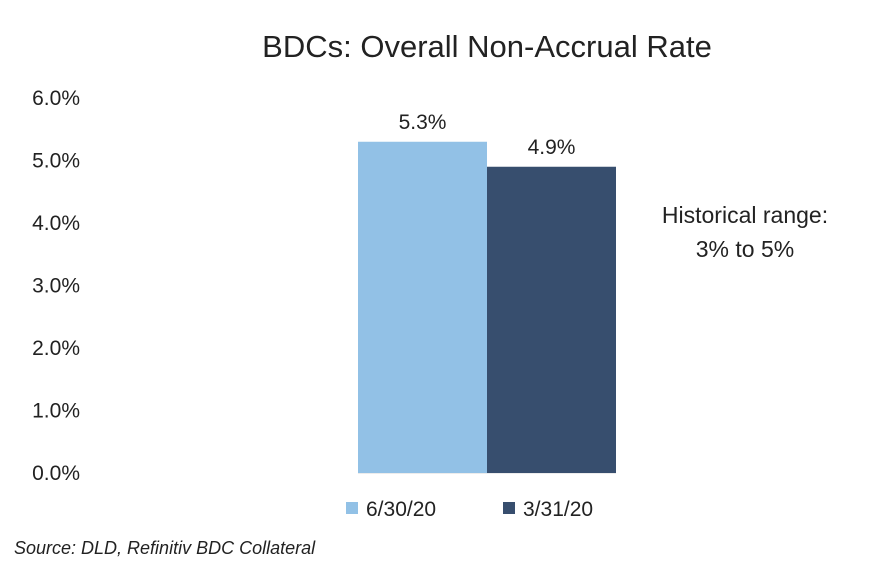  What do you see at coordinates (56, 348) in the screenshot?
I see `y-tick-label: 2.0%` at bounding box center [56, 348].